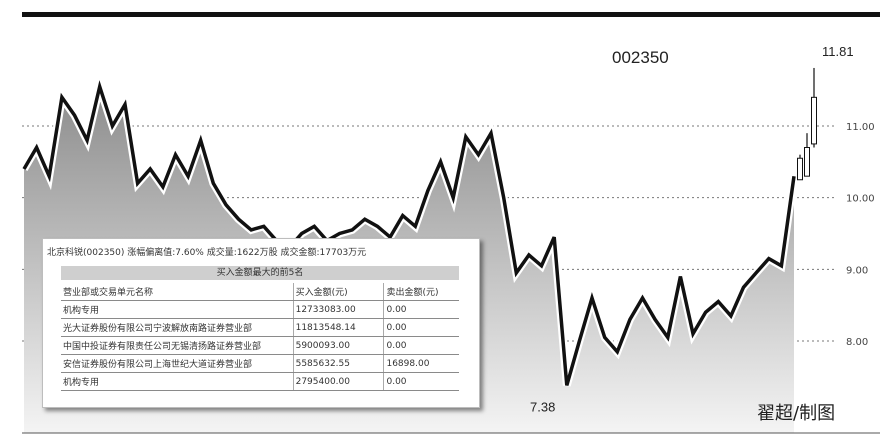 This screenshot has width=882, height=443. I want to click on table-cell: 5900093.00, so click(338, 345).